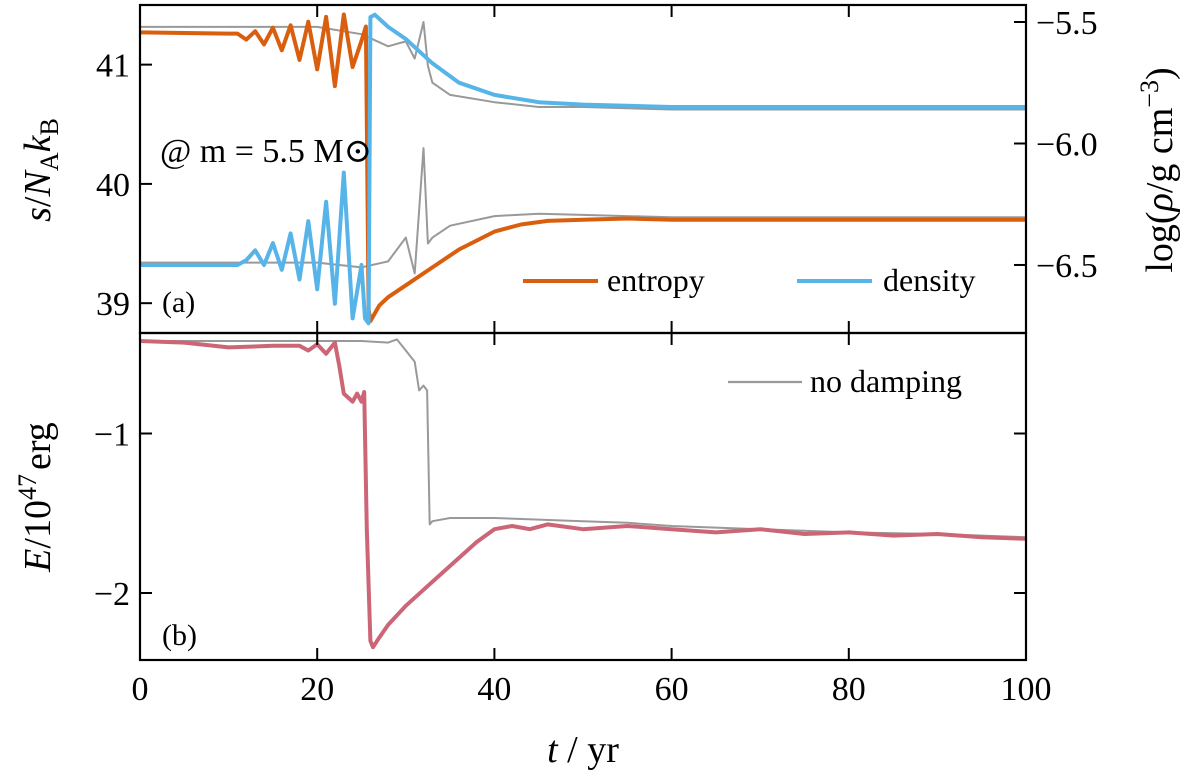 The width and height of the screenshot is (1200, 783). I want to click on legend-b: no damping, so click(845, 381).